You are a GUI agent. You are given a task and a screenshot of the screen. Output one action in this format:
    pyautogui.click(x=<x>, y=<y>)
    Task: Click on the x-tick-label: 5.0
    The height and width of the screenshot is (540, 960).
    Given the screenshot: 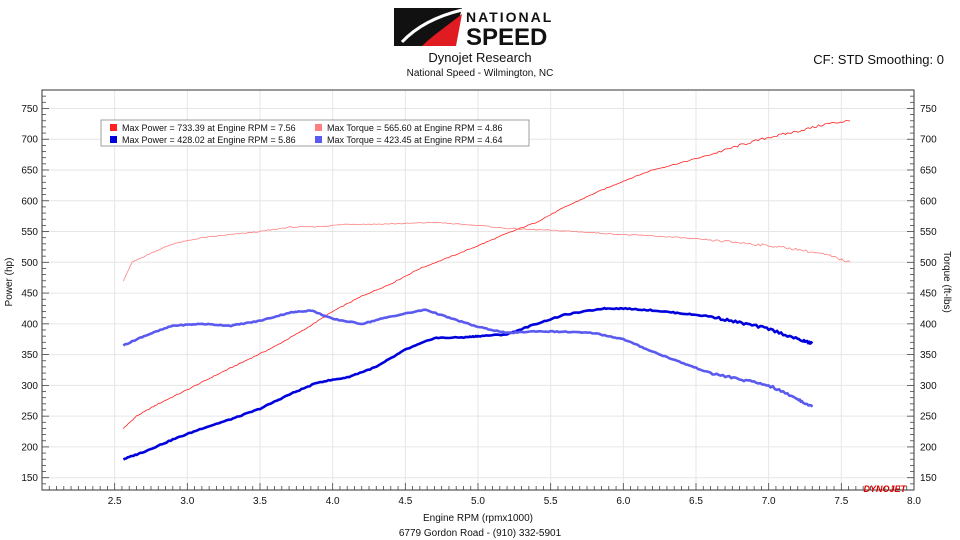 What is the action you would take?
    pyautogui.click(x=478, y=501)
    